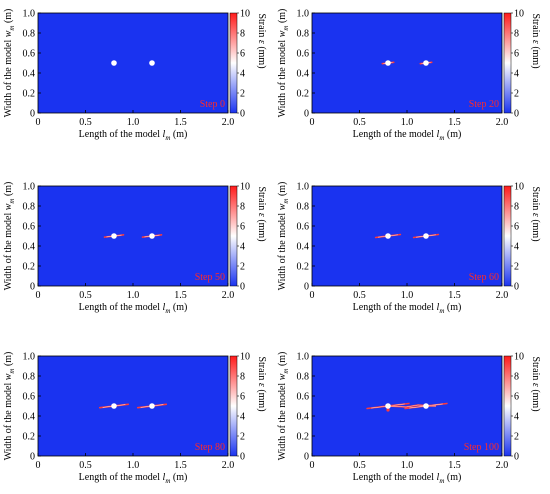  What do you see at coordinates (516, 437) in the screenshot?
I see `colorbar-tick-label: 2` at bounding box center [516, 437].